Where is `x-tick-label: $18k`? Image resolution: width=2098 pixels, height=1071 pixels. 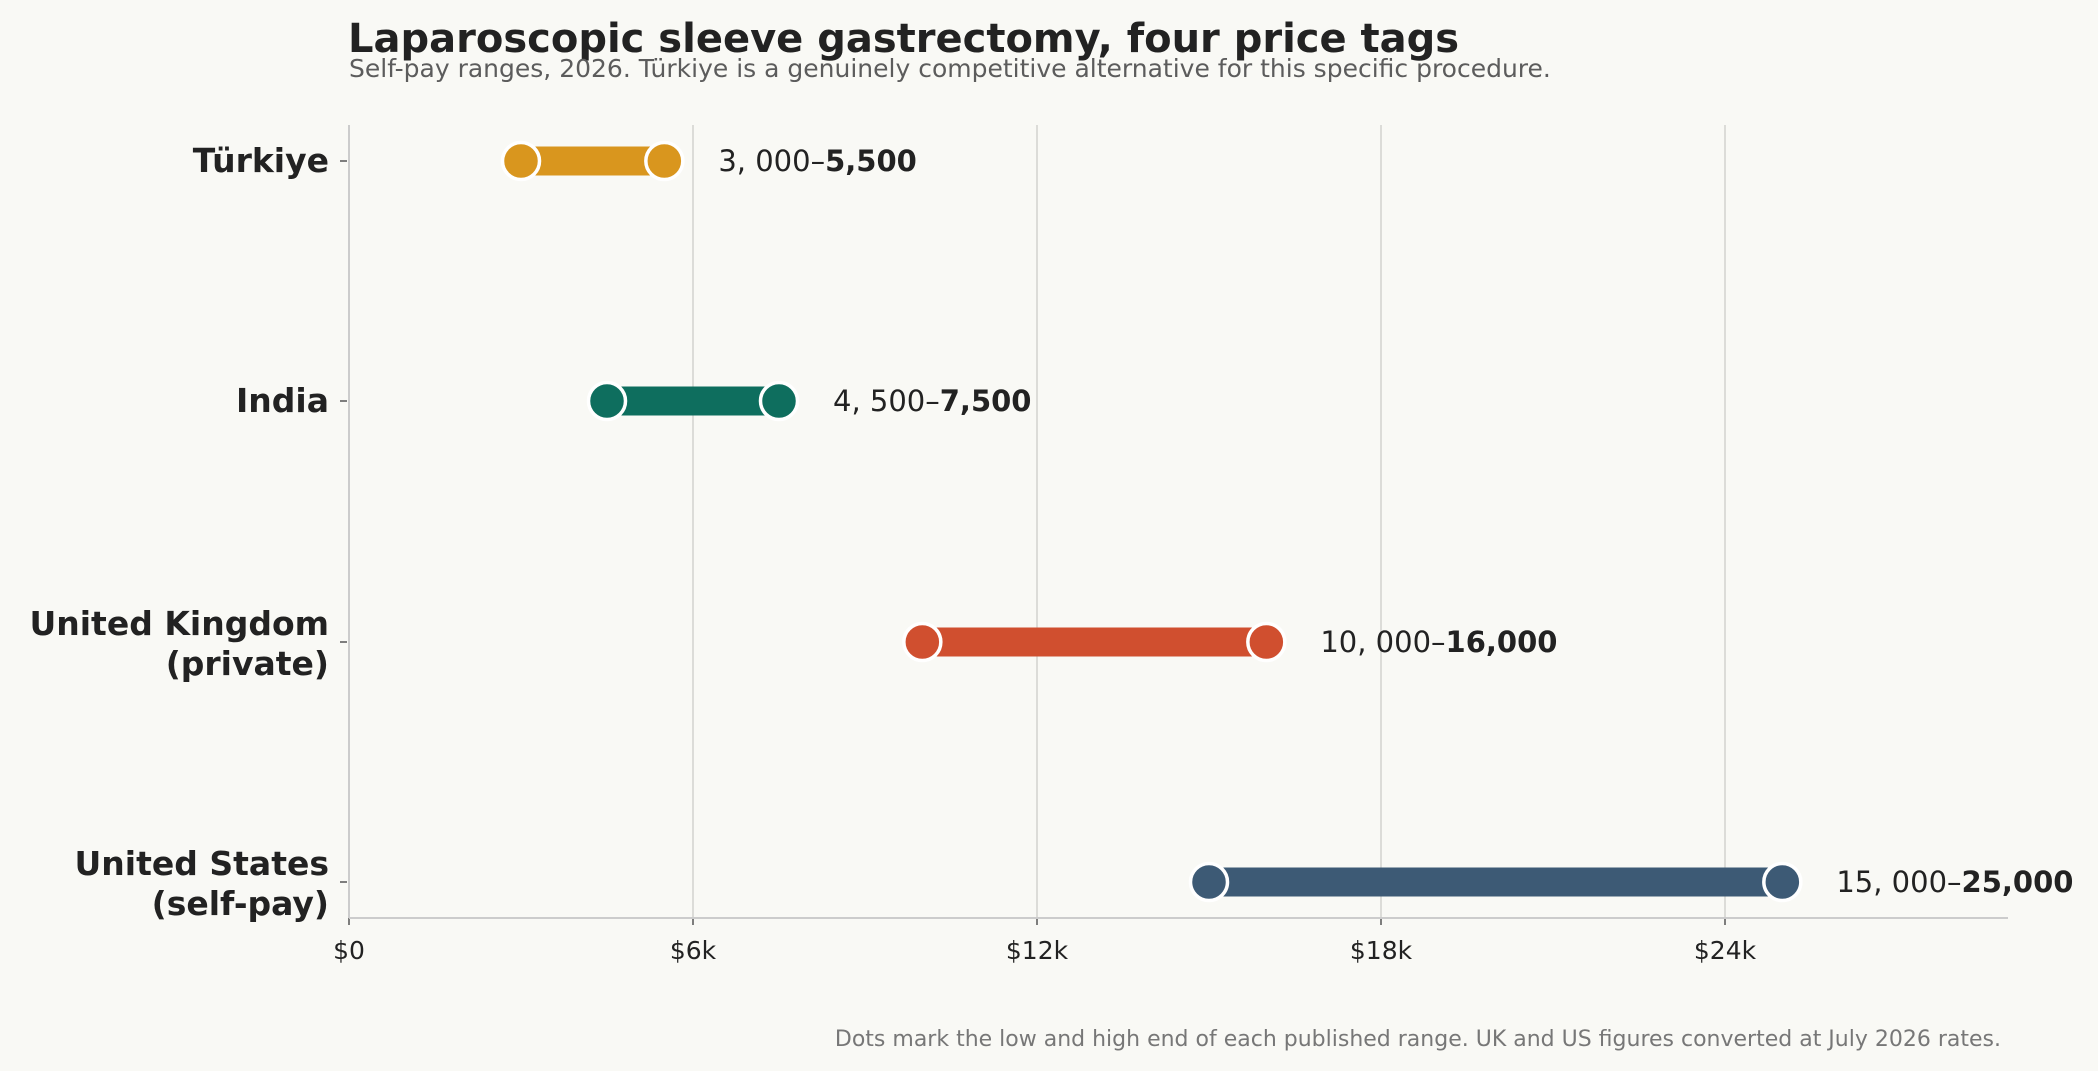 x-tick-label: $18k is located at coordinates (1381, 950).